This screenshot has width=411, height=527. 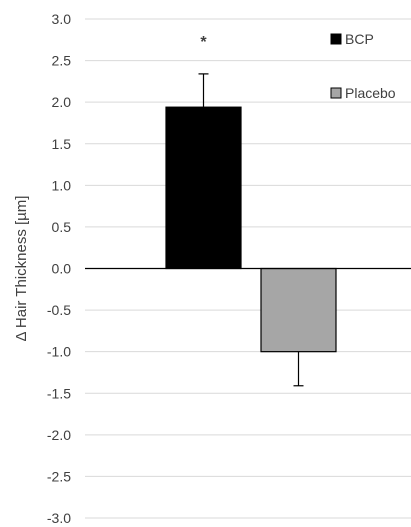 I want to click on y-tick-label: 0.0, so click(x=62, y=269).